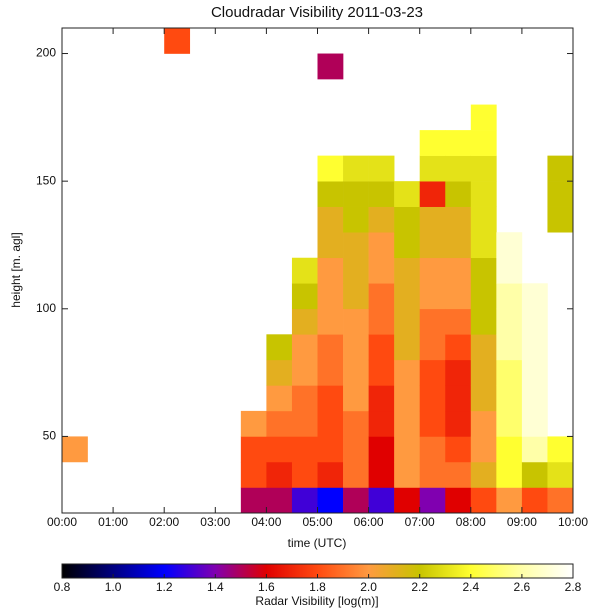  What do you see at coordinates (46, 180) in the screenshot?
I see `y-tick-label: 150` at bounding box center [46, 180].